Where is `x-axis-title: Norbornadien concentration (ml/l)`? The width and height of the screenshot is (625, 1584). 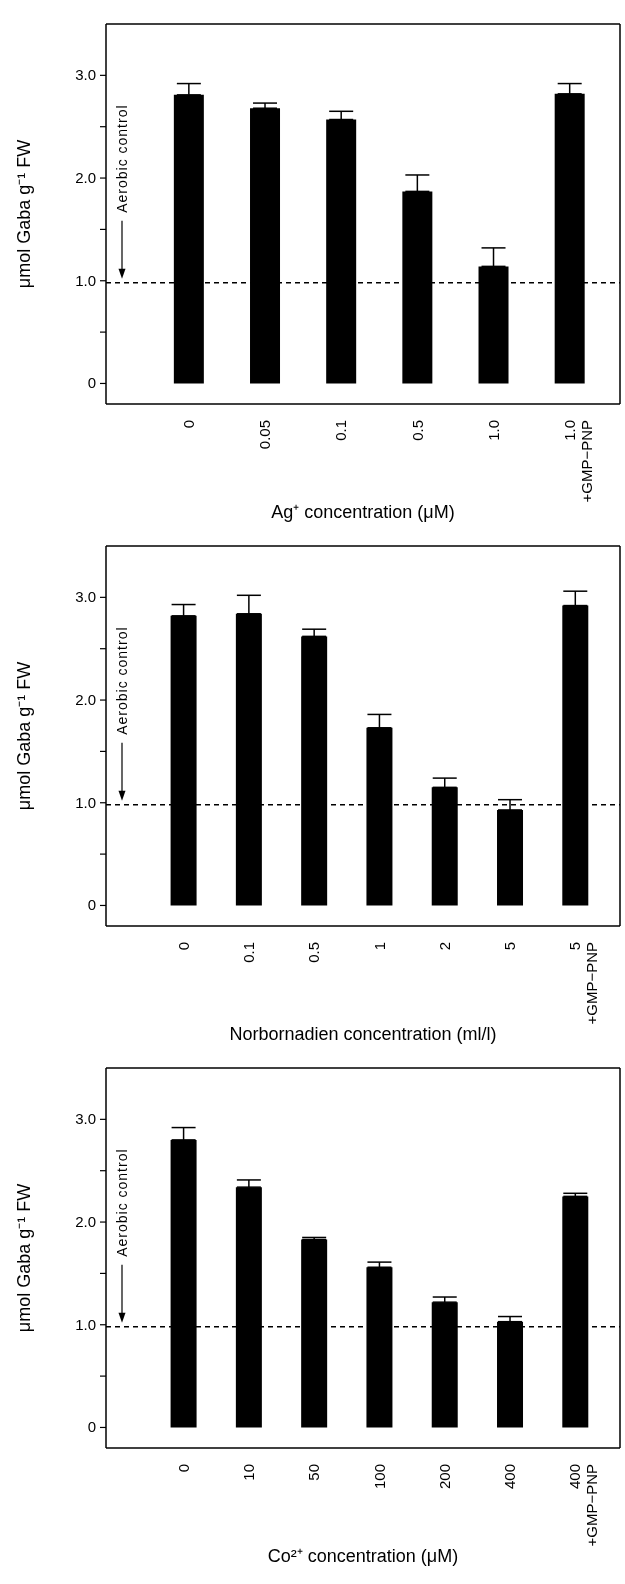
x-axis-title: Norbornadien concentration (ml/l) is located at coordinates (363, 1034).